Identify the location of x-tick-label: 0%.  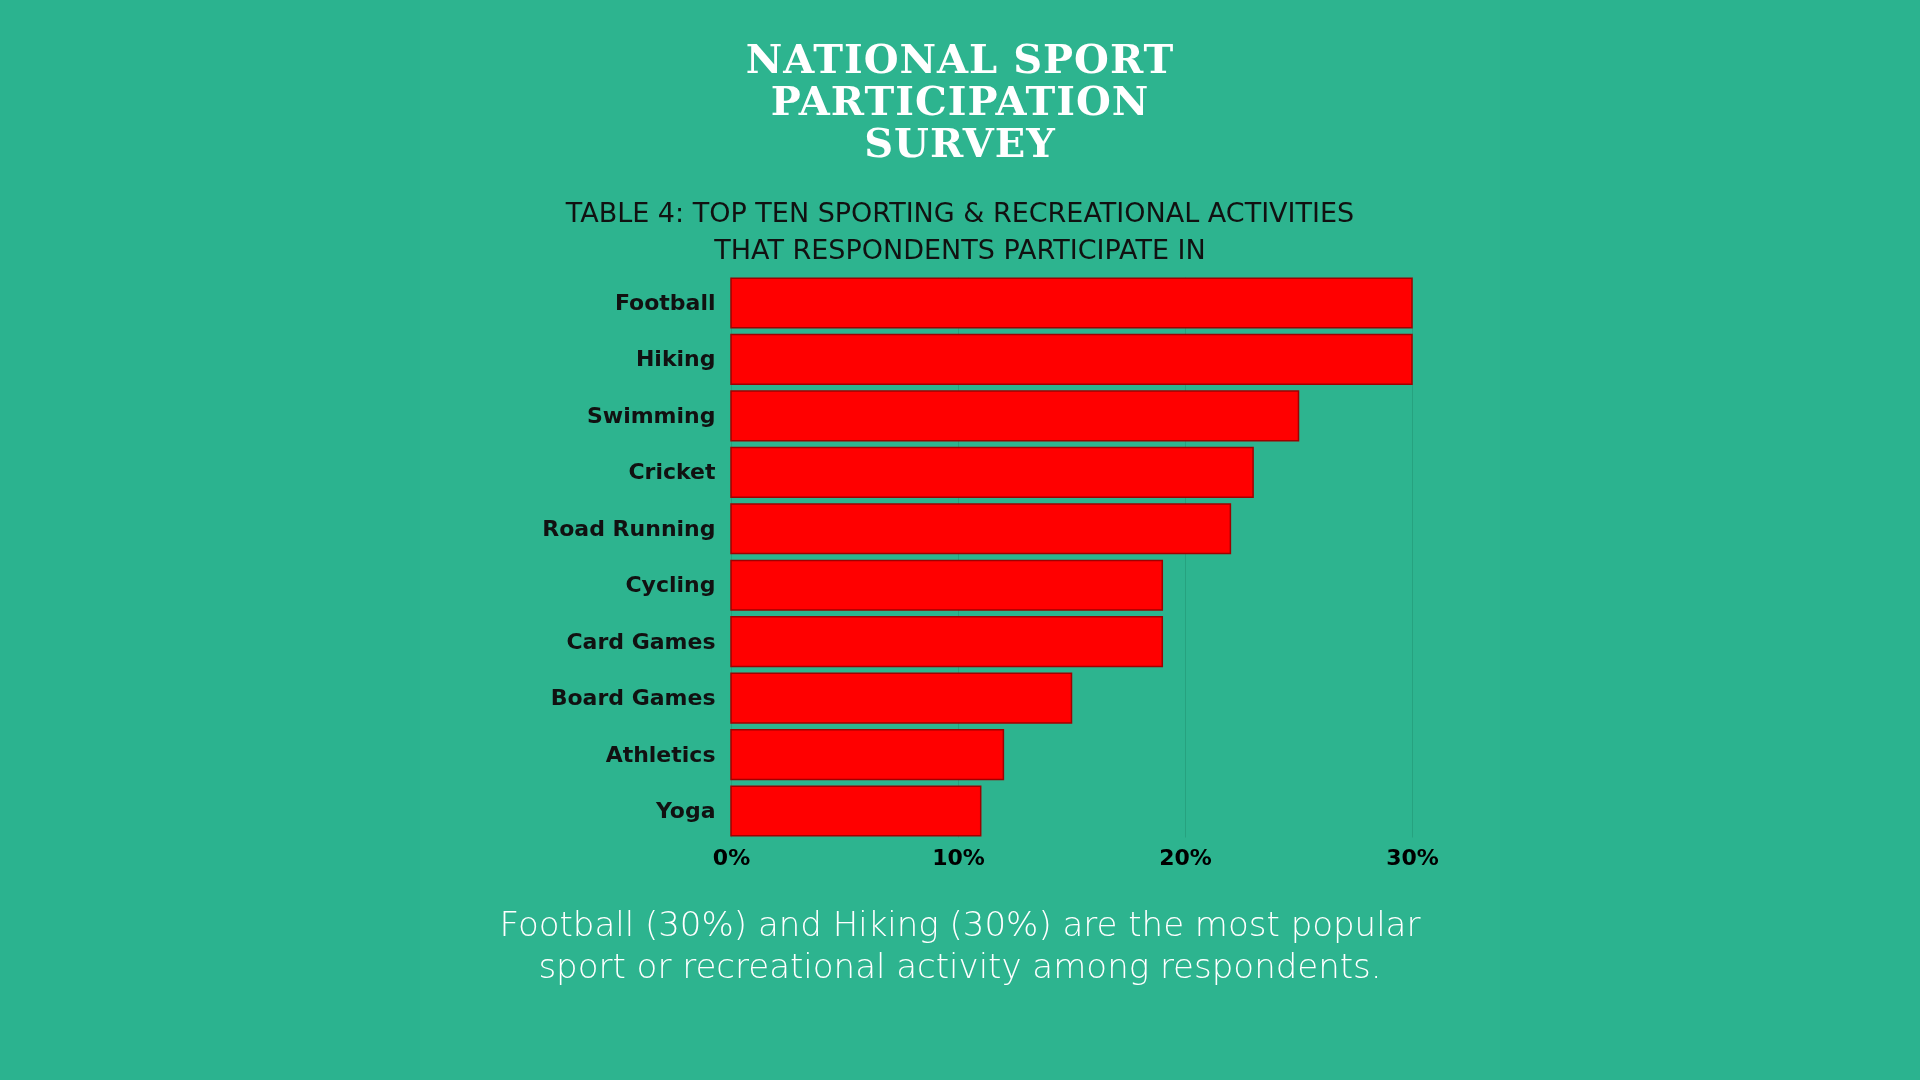
(731, 857).